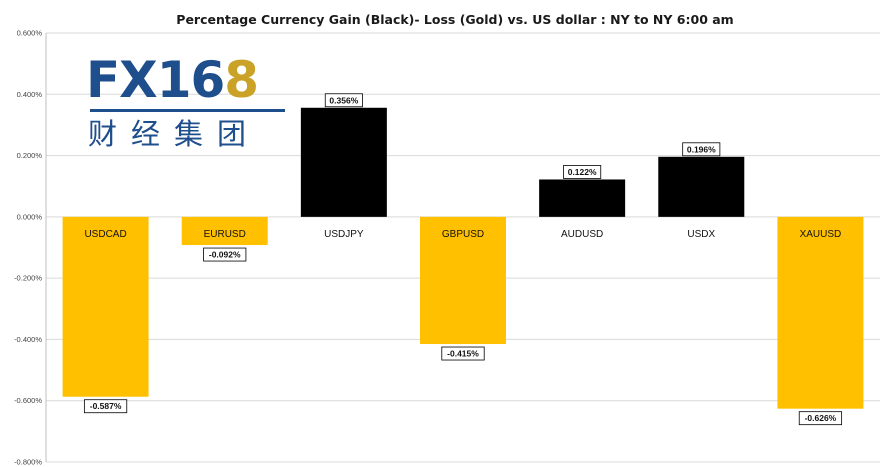  Describe the element at coordinates (30, 216) in the screenshot. I see `y-tick-label: 0.000%` at that location.